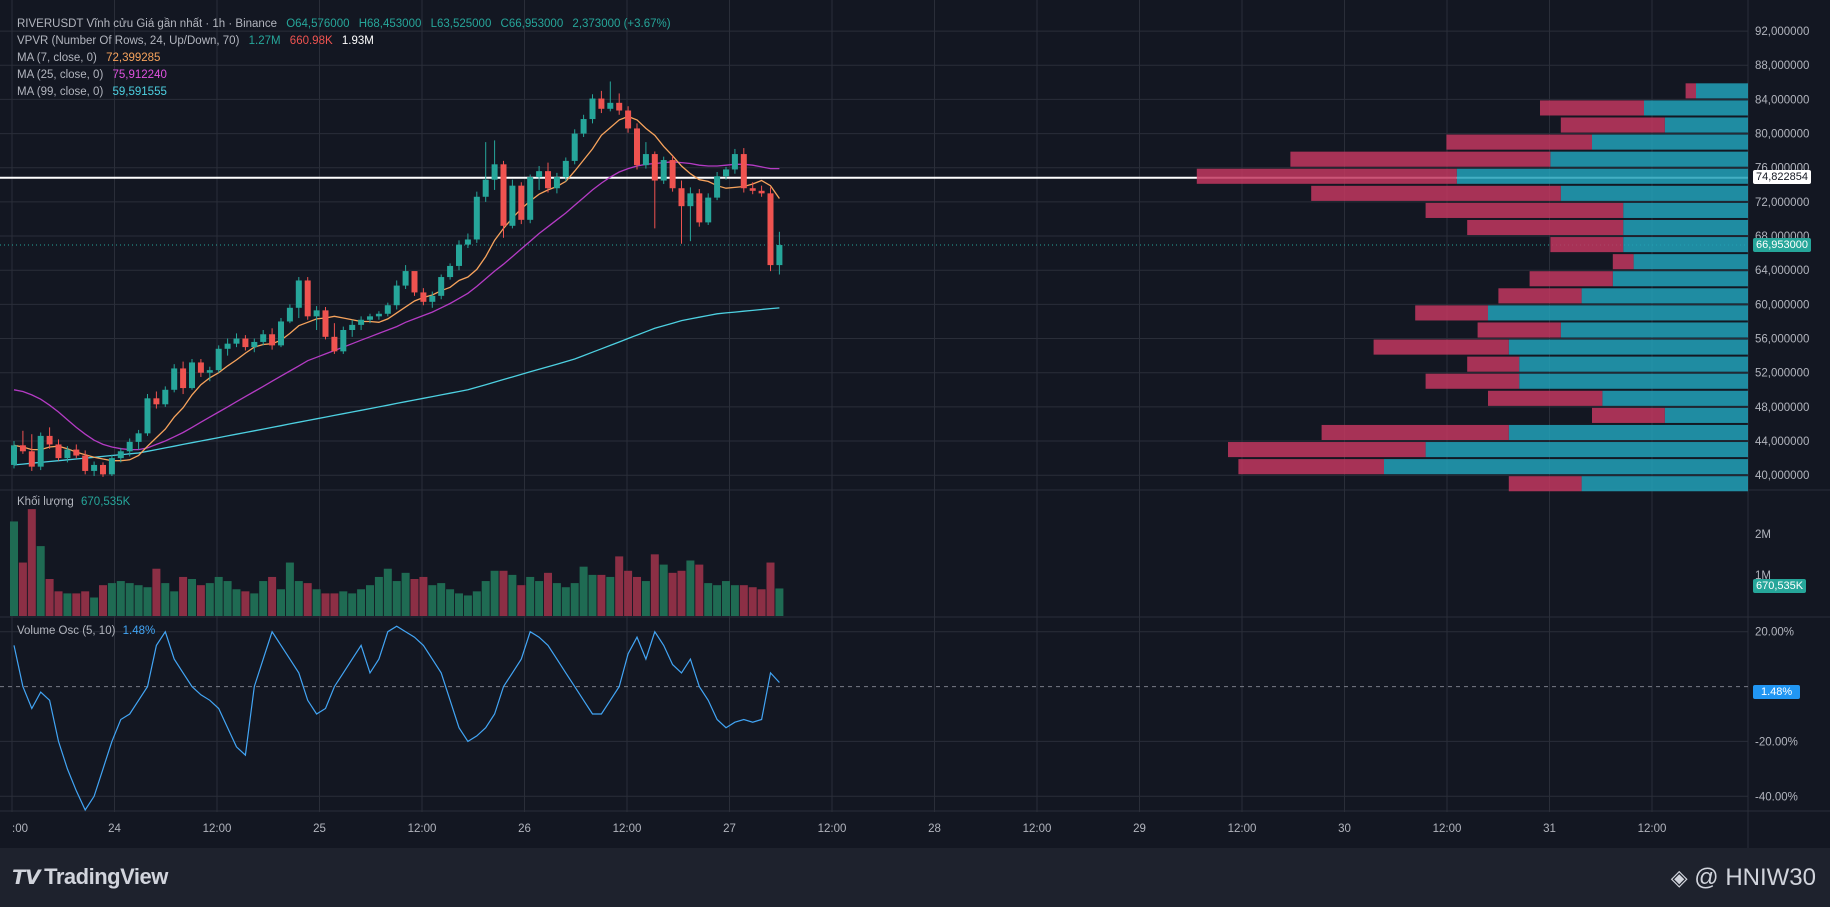  I want to click on price-tick-label: 92,000000, so click(1782, 32).